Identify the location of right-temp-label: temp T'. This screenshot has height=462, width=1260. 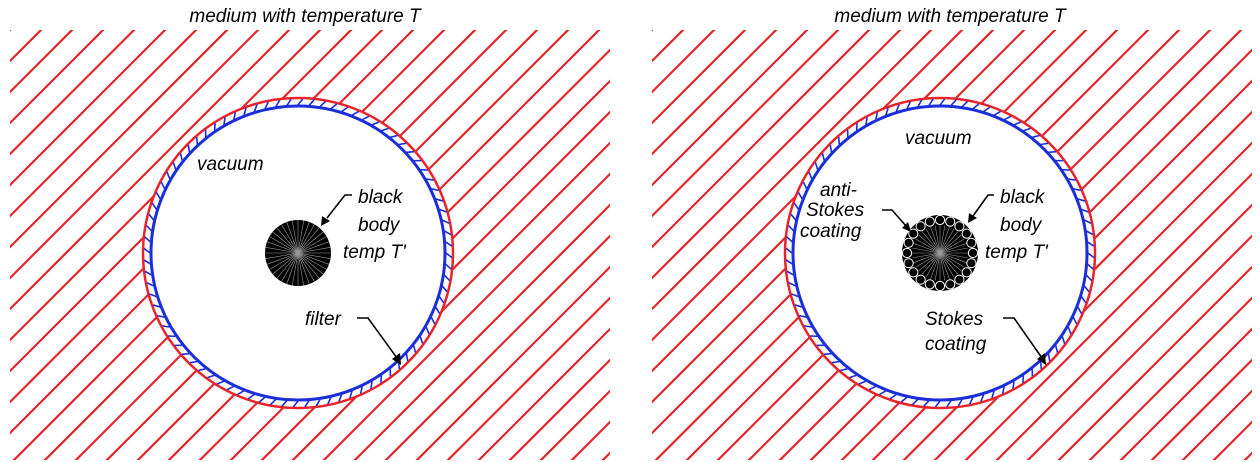
(1017, 252).